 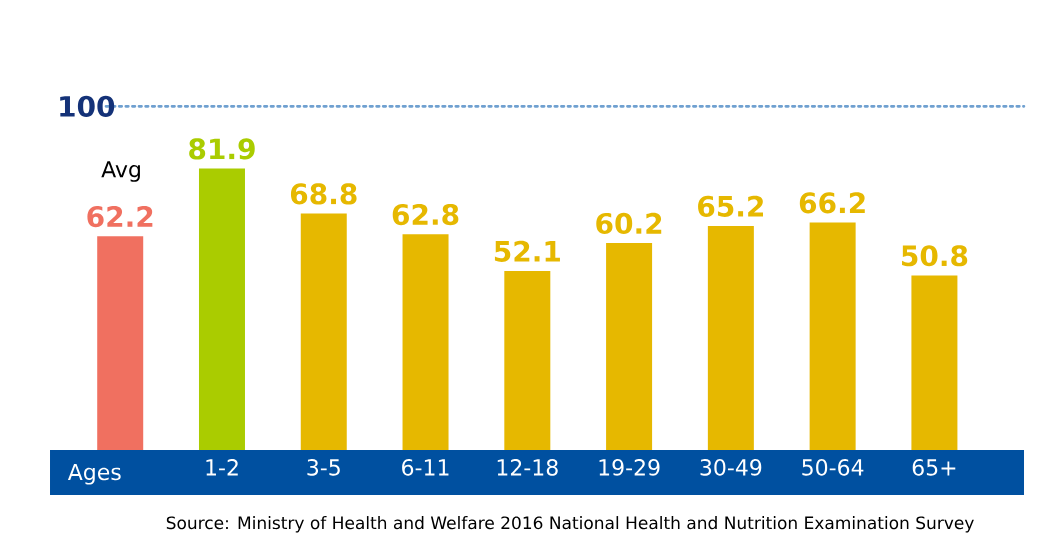 What do you see at coordinates (832, 203) in the screenshot?
I see `data-label: 66.2` at bounding box center [832, 203].